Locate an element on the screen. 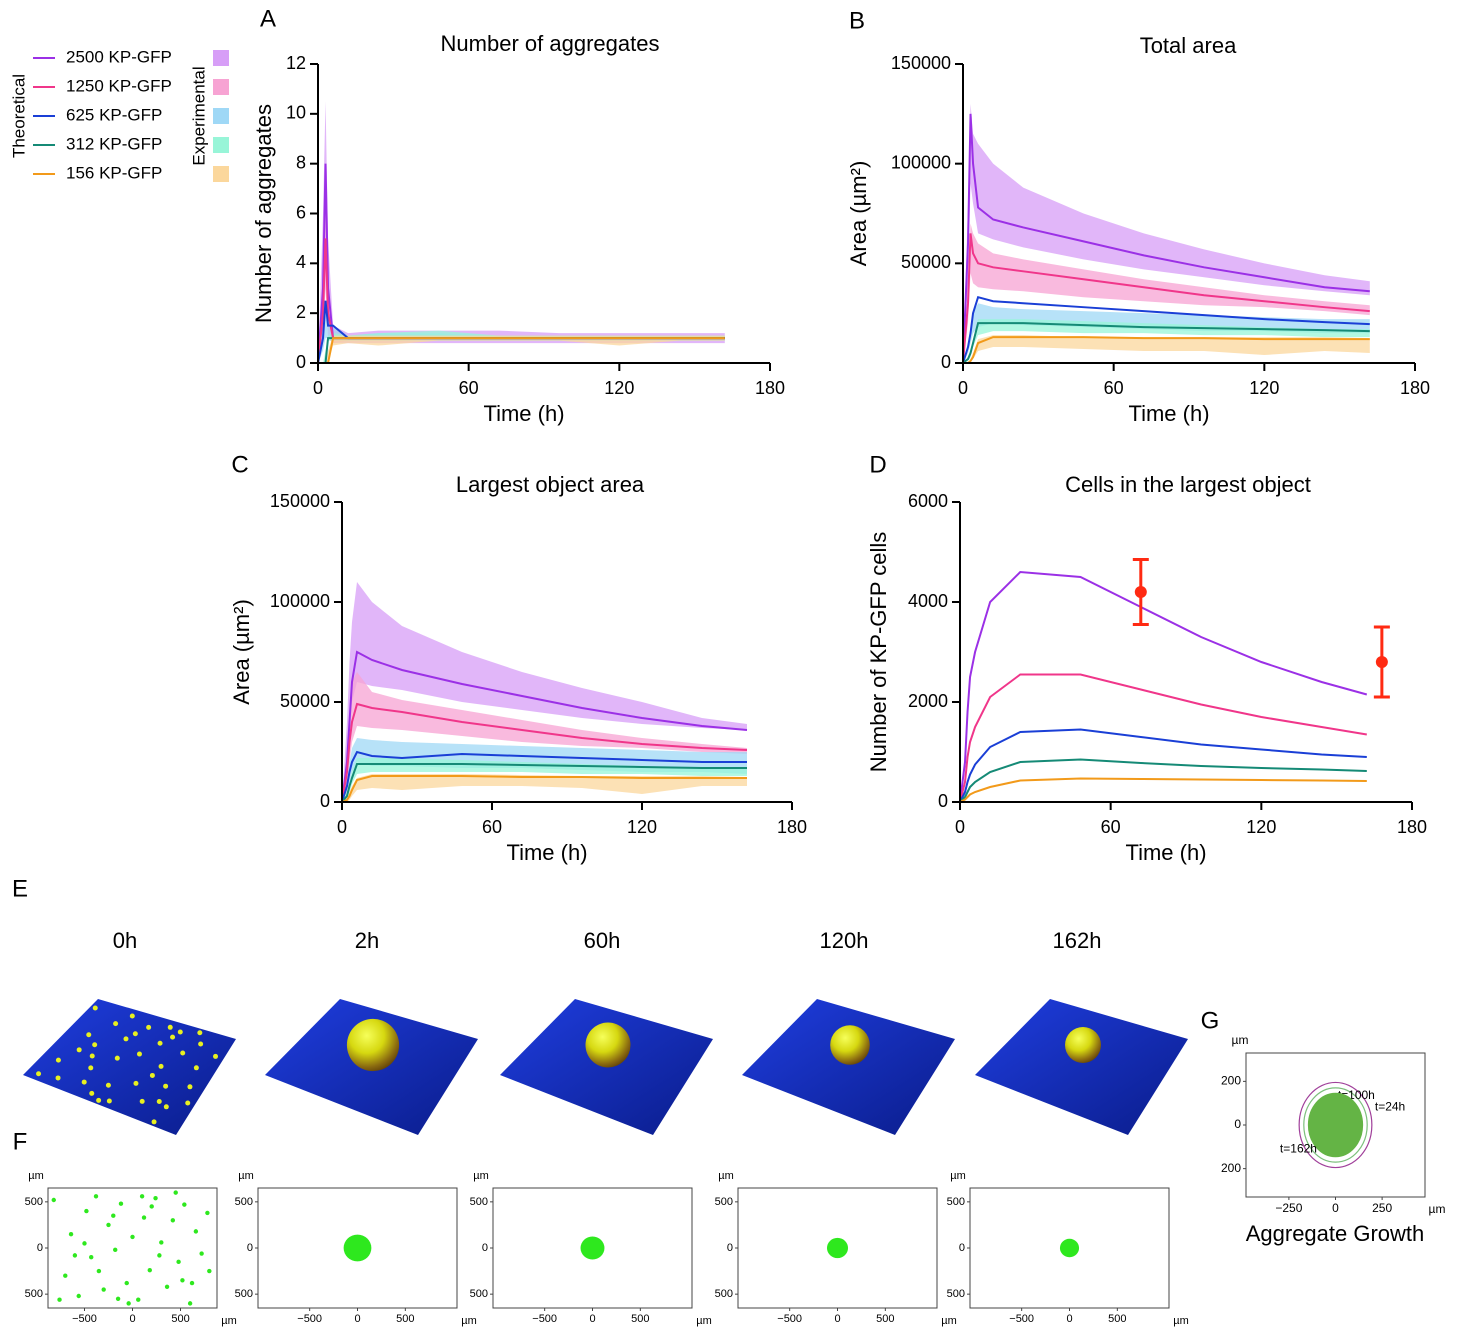  time-label: 120h is located at coordinates (844, 940).